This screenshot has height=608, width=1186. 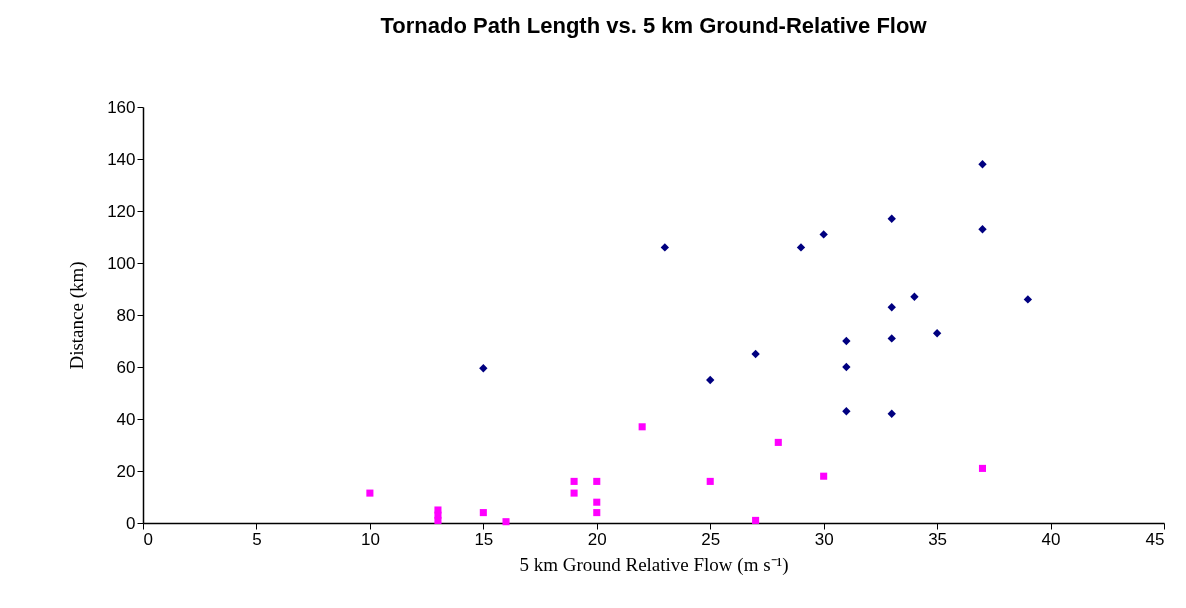 I want to click on x-tick-label: 5, so click(x=257, y=539).